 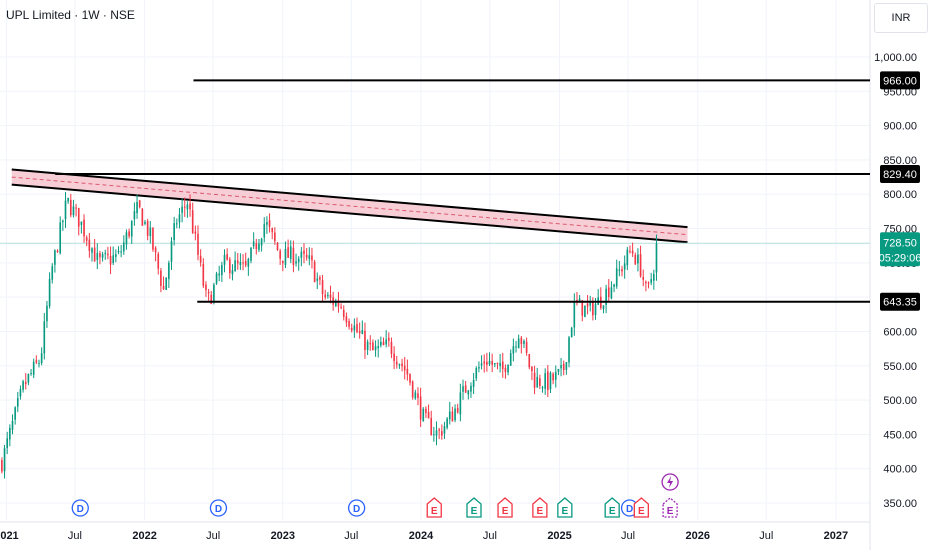 What do you see at coordinates (349, 213) in the screenshot?
I see `channel-lower-line` at bounding box center [349, 213].